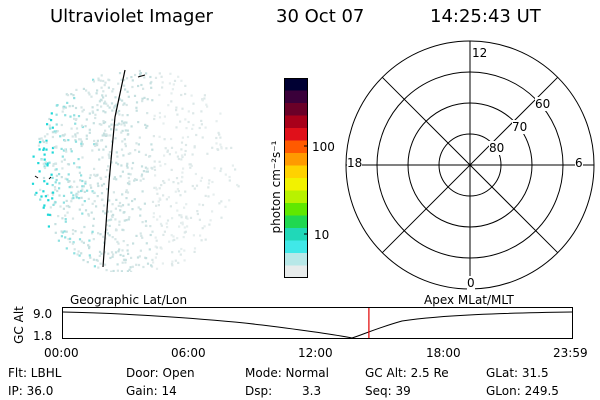  I want to click on altplot-y-tick-low: 1.8, so click(43, 336).